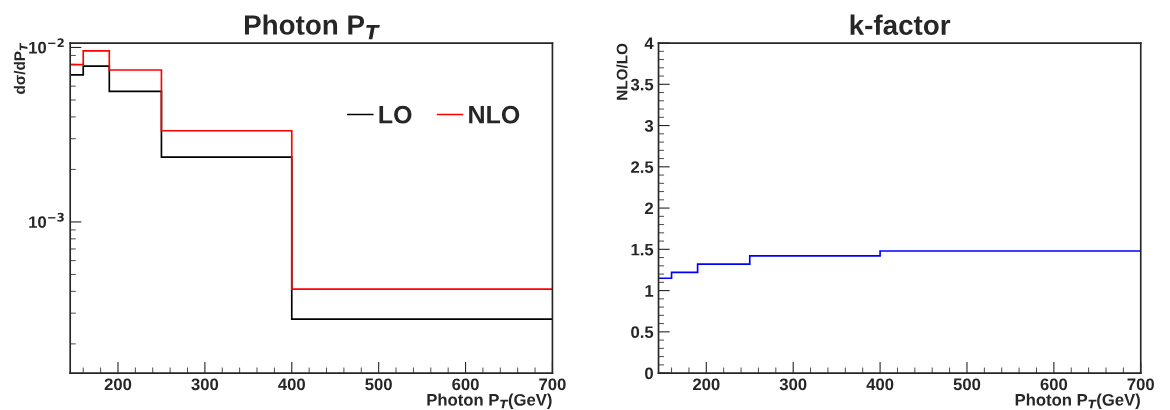 Image resolution: width=1170 pixels, height=410 pixels. I want to click on y-tick-label: 4, so click(649, 43).